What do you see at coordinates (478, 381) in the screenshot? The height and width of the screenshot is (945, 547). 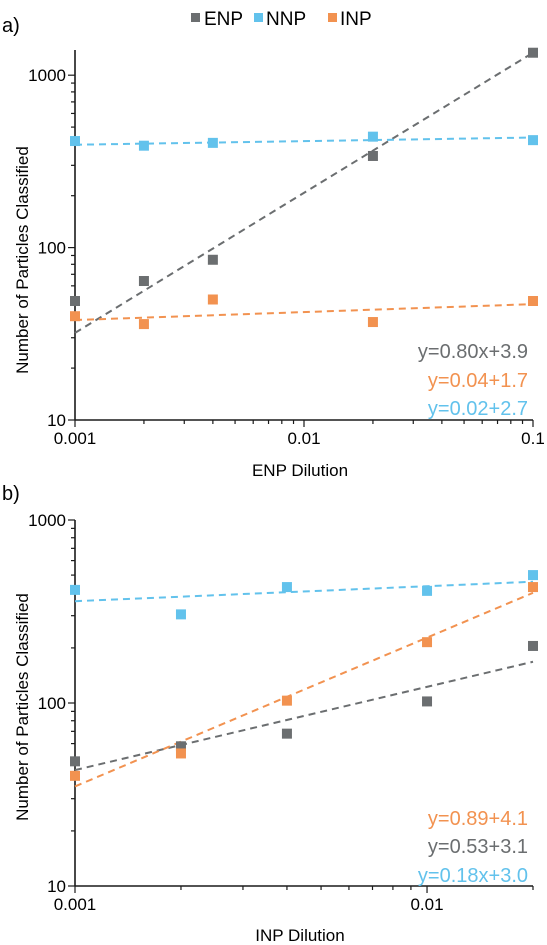 I see `panel-a-fit-label-inp: y=0.04+1.7` at bounding box center [478, 381].